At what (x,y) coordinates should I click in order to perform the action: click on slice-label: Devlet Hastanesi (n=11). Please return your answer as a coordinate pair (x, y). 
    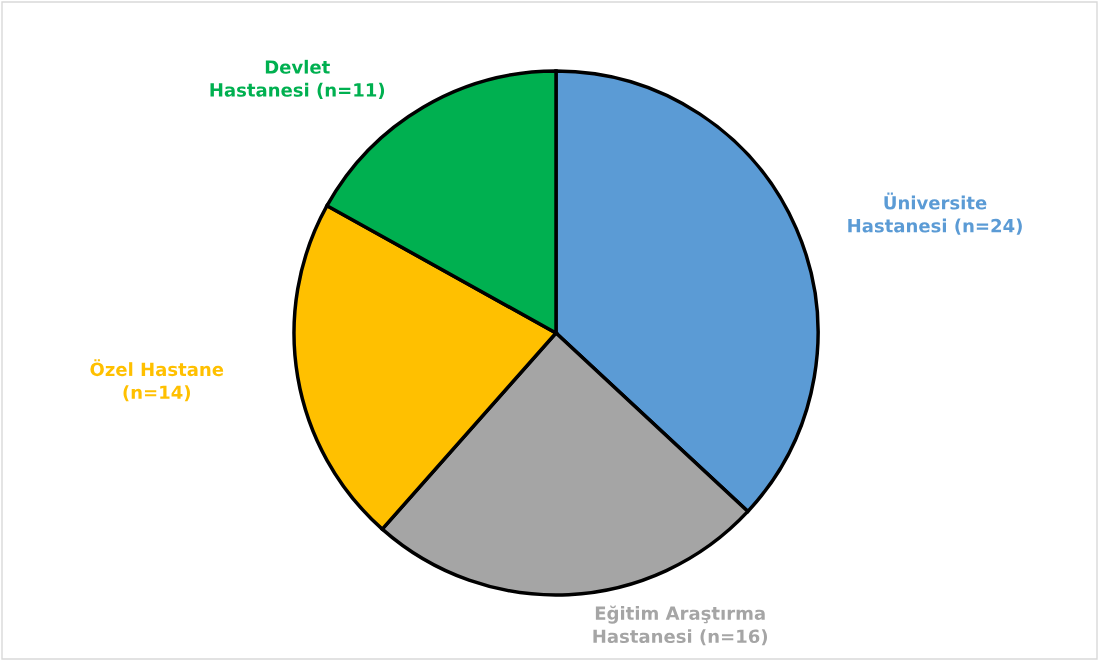
    Looking at the image, I should click on (297, 79).